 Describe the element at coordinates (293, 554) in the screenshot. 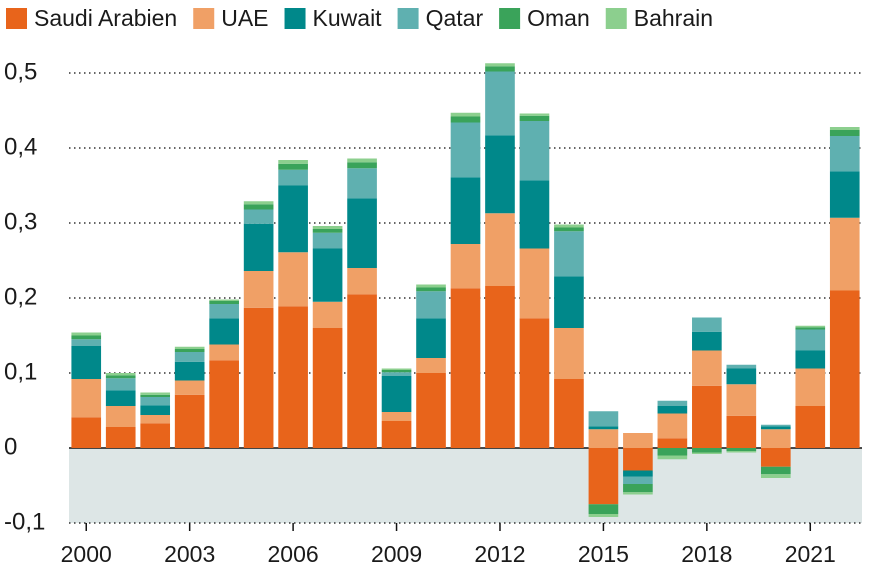

I see `x-tick-label: 2006` at that location.